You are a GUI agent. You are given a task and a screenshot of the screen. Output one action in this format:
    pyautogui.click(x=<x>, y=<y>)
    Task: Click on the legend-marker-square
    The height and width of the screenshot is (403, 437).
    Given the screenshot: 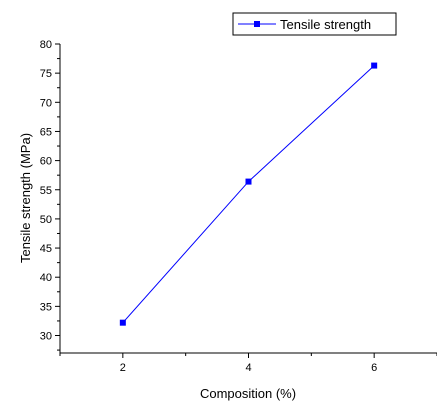 What is the action you would take?
    pyautogui.click(x=257, y=24)
    